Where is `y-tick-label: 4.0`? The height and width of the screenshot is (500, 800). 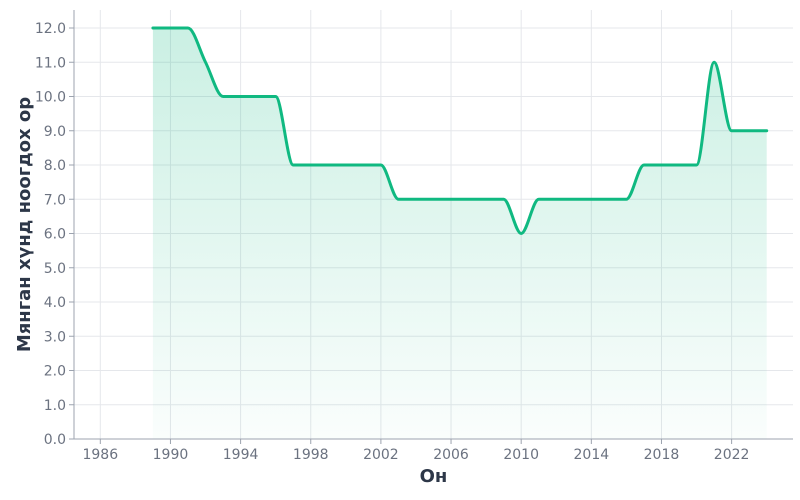 y-tick-label: 4.0 is located at coordinates (55, 303).